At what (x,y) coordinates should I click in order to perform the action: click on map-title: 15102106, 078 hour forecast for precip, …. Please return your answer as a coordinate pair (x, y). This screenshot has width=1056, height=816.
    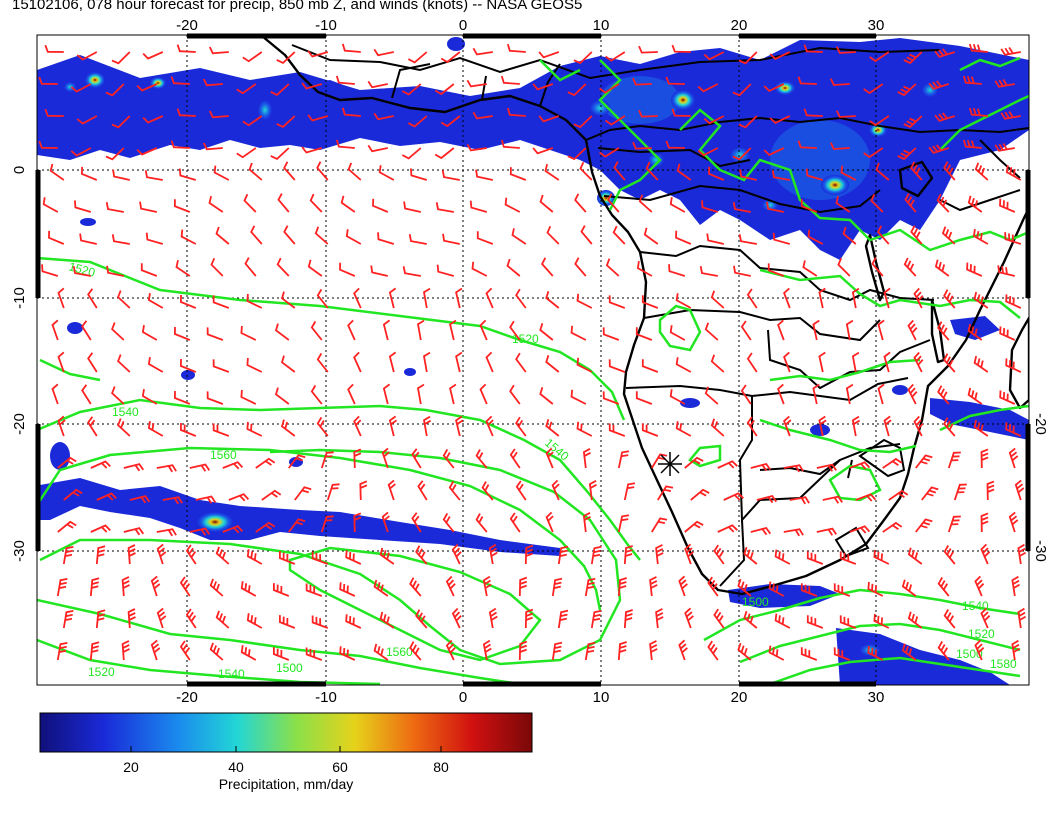
    Looking at the image, I should click on (297, 6).